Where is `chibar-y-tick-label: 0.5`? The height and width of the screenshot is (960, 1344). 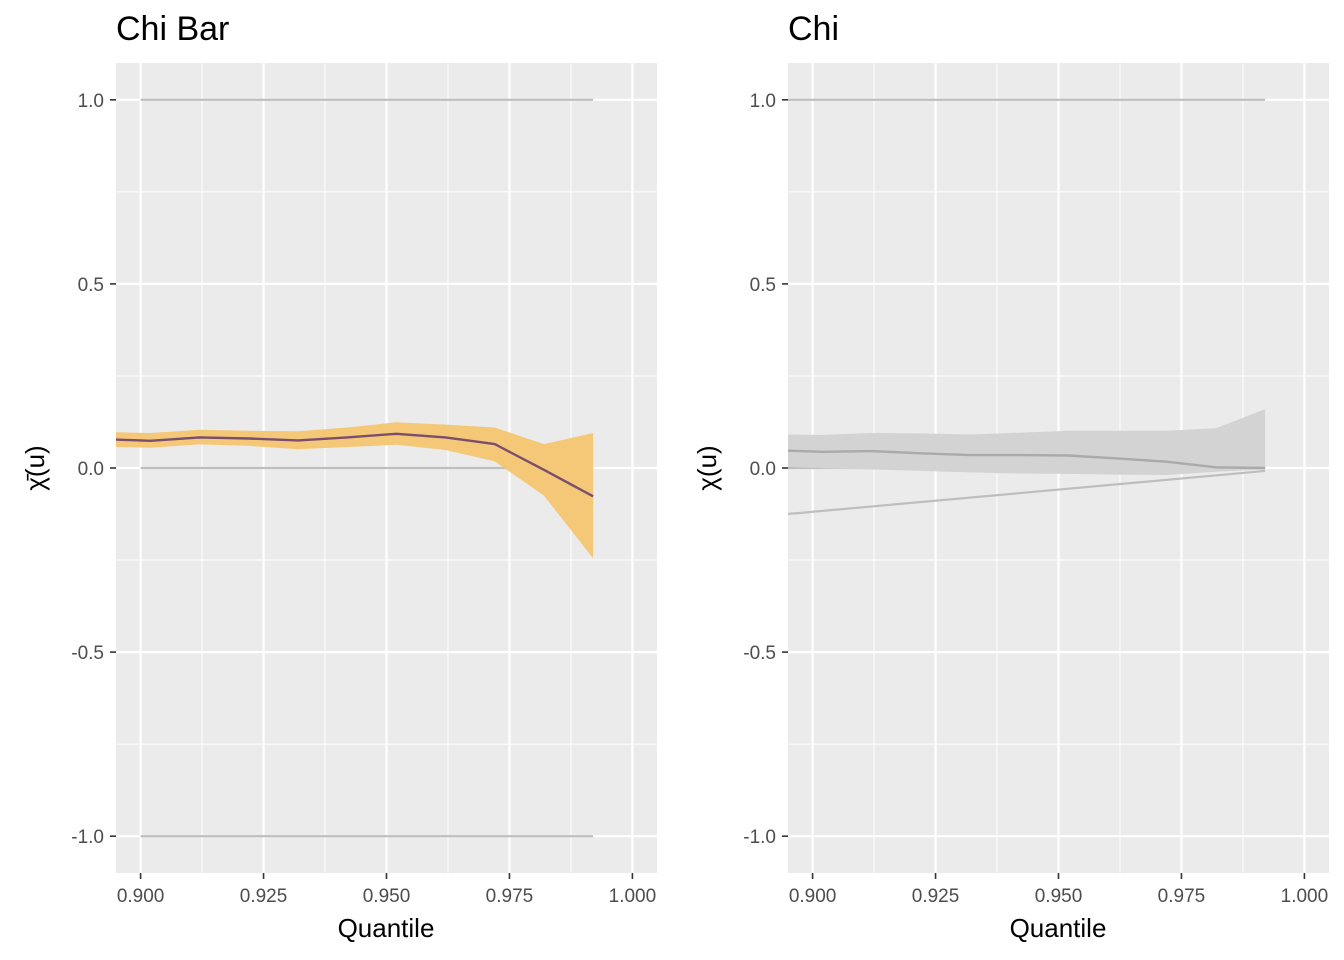 chibar-y-tick-label: 0.5 is located at coordinates (91, 285).